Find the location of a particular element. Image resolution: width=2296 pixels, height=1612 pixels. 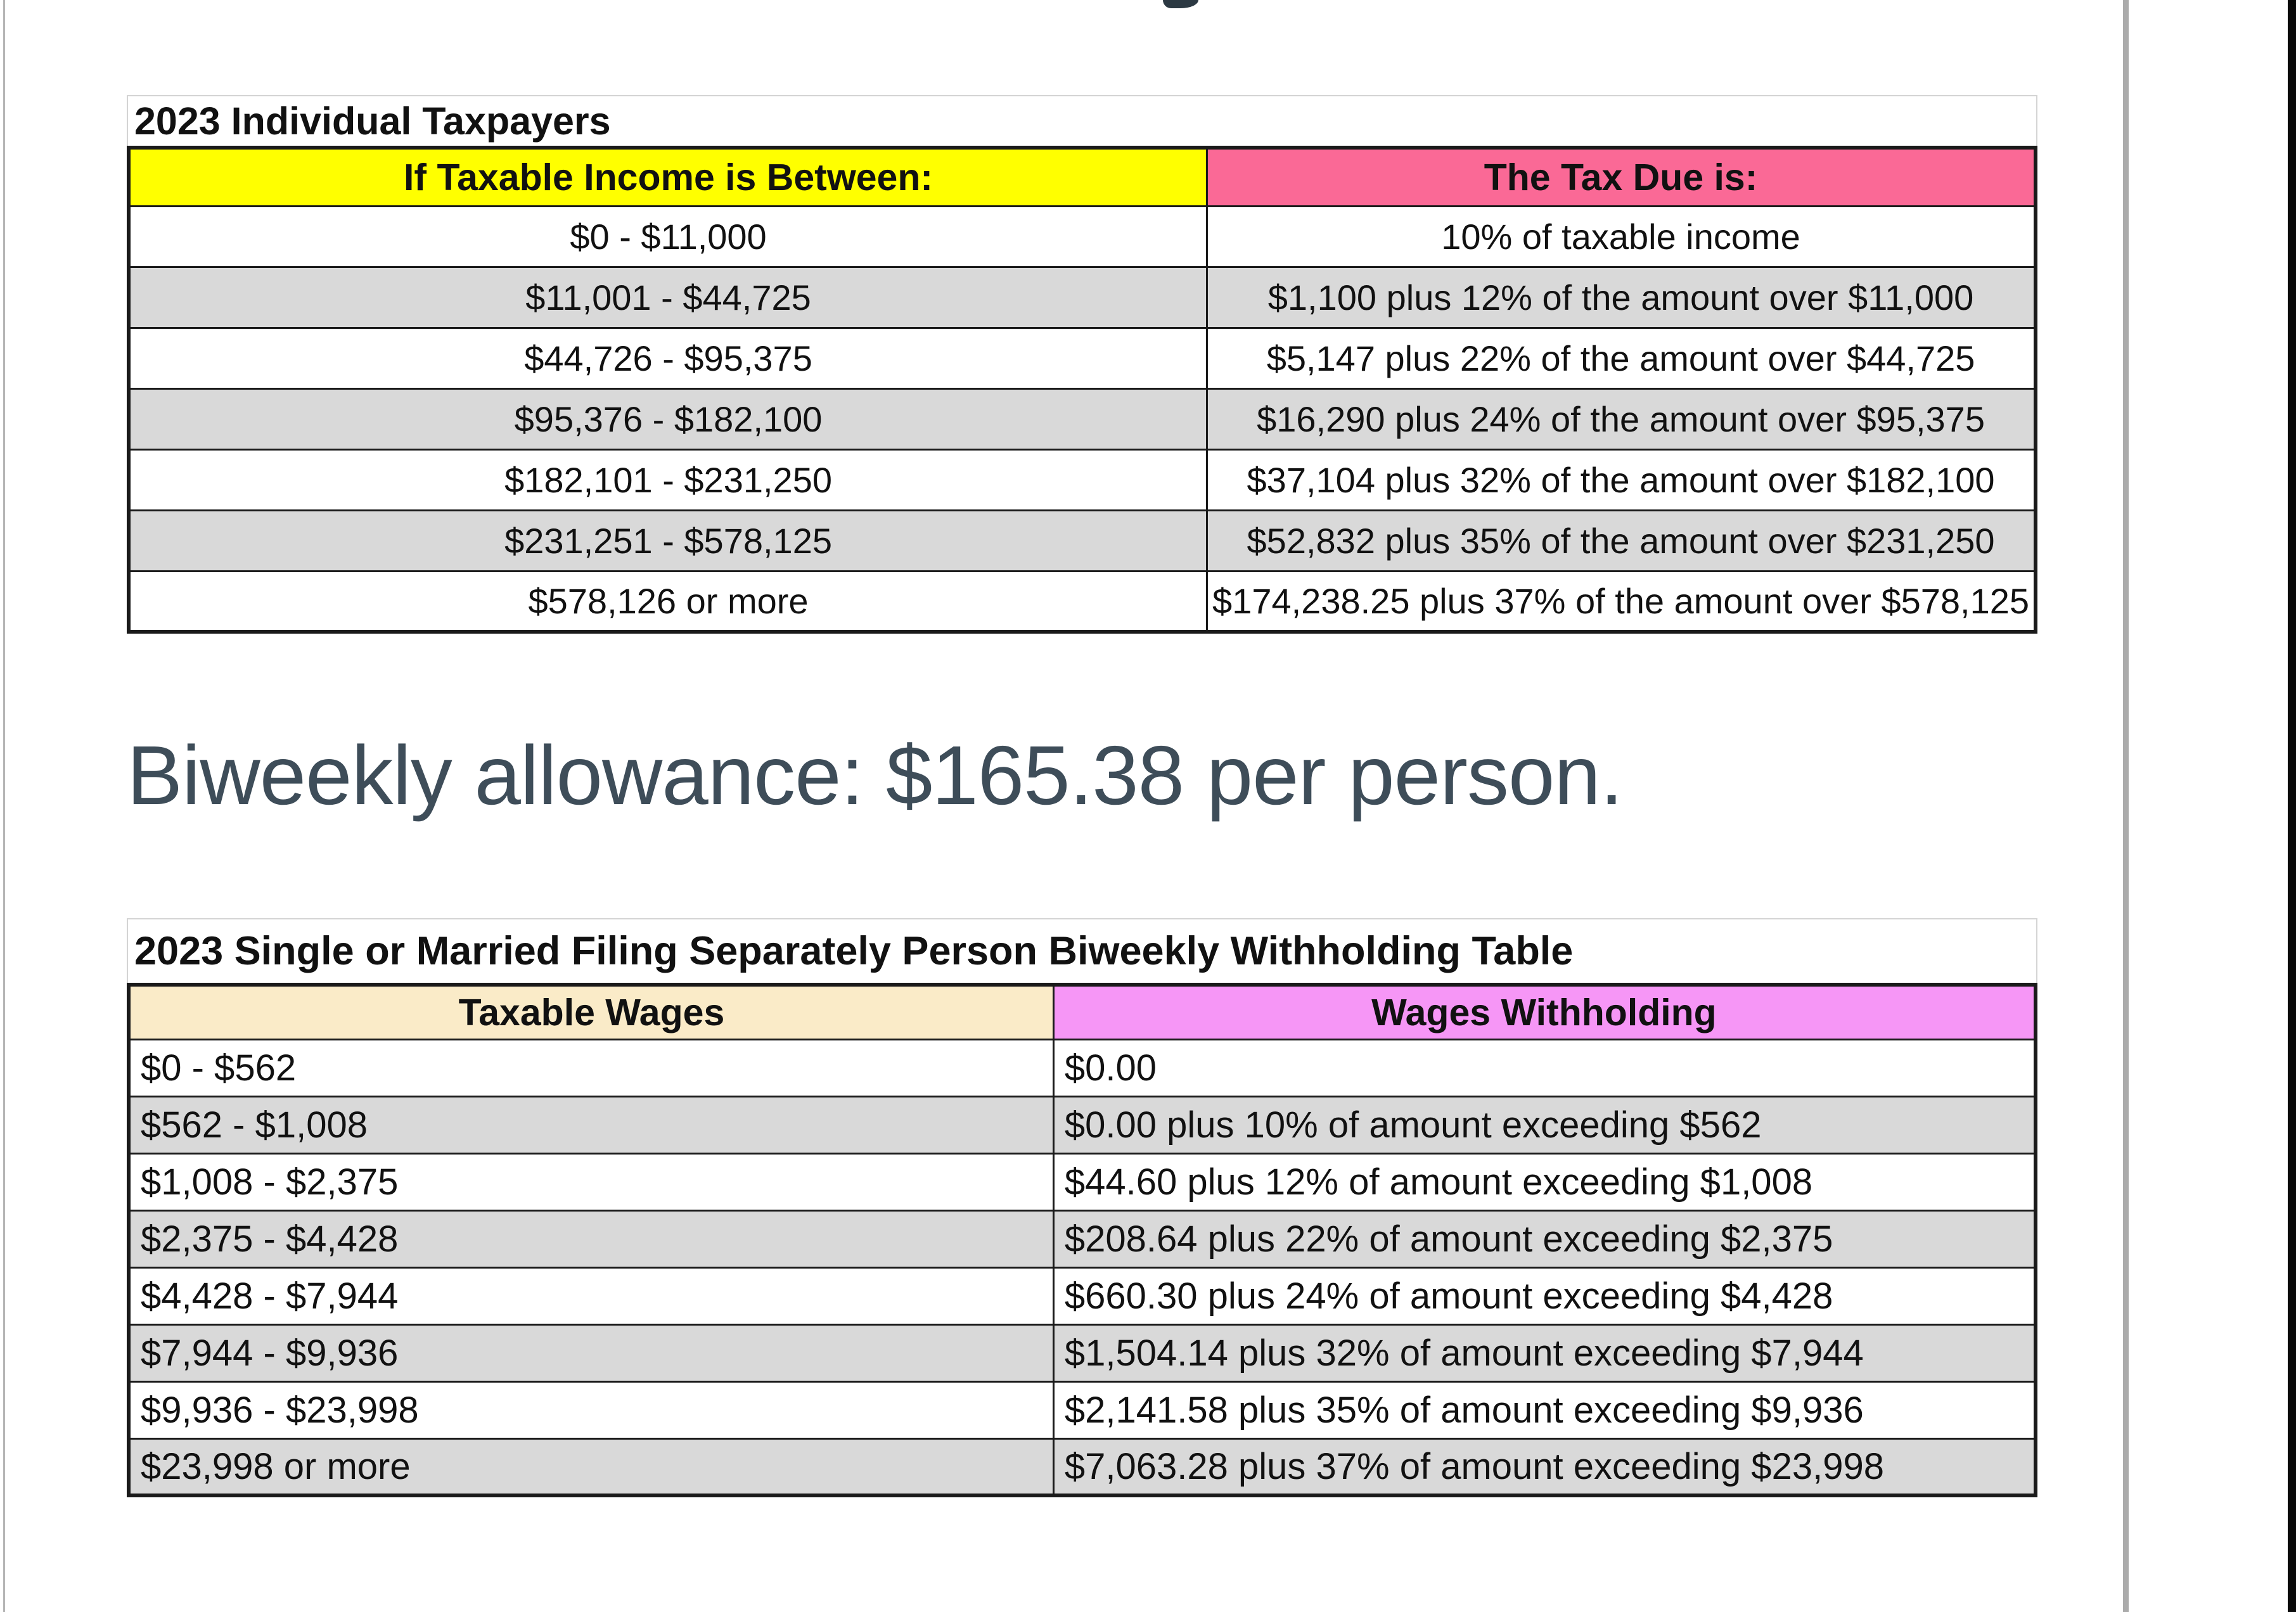

table-cell: $0.00 is located at coordinates (1544, 1067).